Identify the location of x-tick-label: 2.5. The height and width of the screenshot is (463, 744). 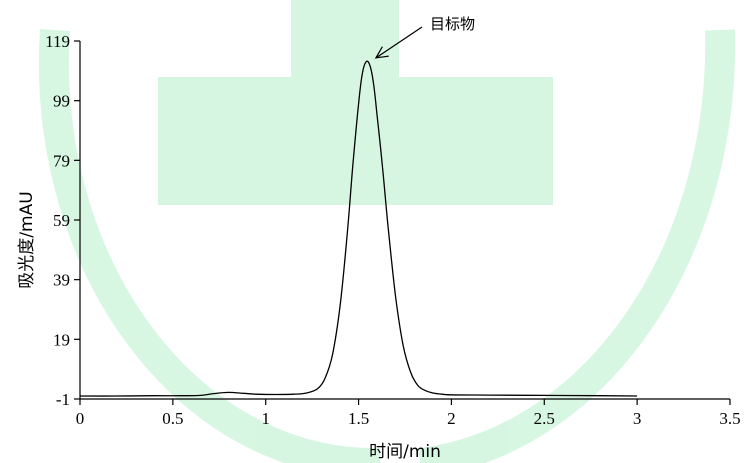
(544, 418).